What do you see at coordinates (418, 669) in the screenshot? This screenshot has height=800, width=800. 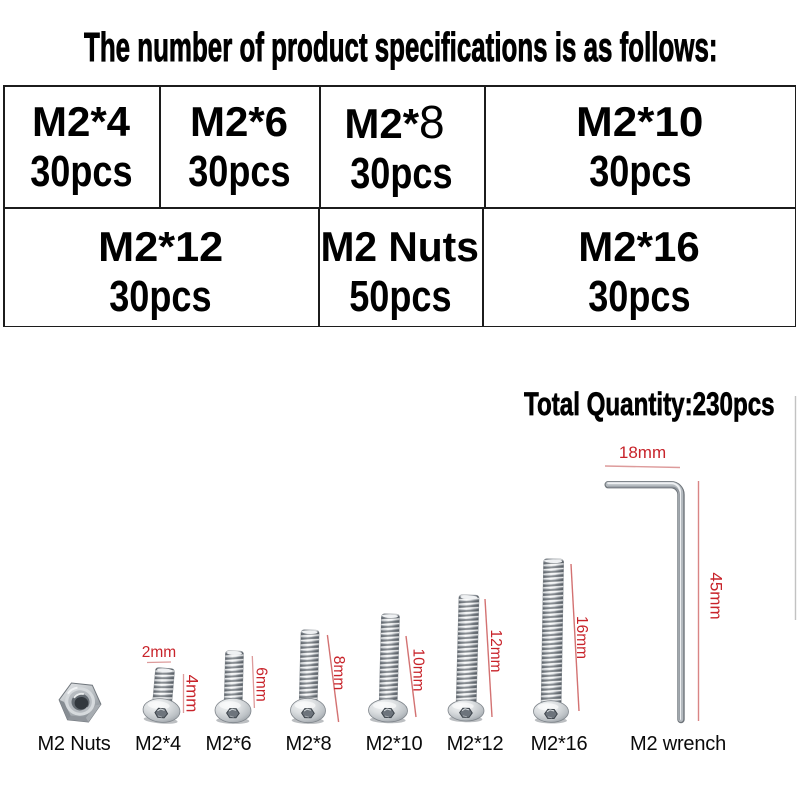 I see `svg-text: 10mm` at bounding box center [418, 669].